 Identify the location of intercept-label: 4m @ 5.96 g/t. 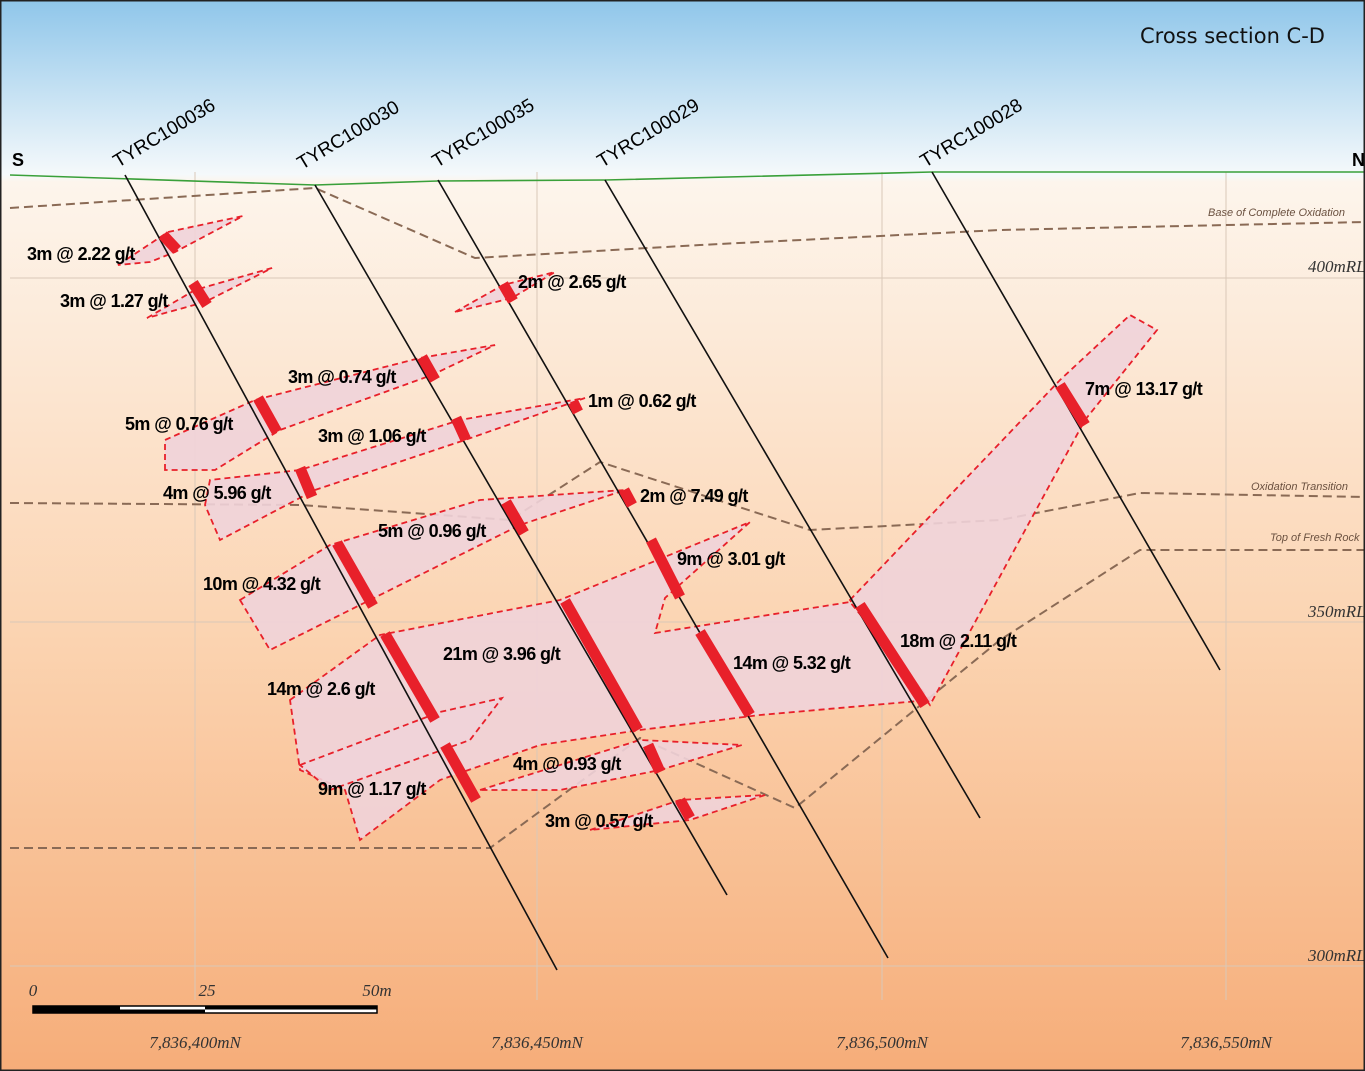
(217, 493).